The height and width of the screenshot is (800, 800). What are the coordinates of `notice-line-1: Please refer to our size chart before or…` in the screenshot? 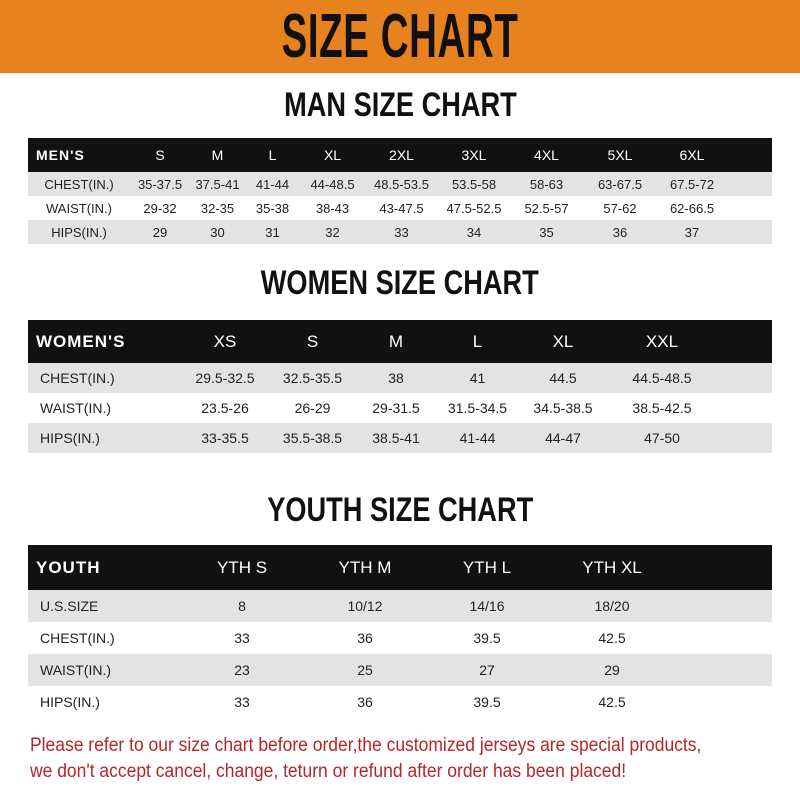 It's located at (366, 745).